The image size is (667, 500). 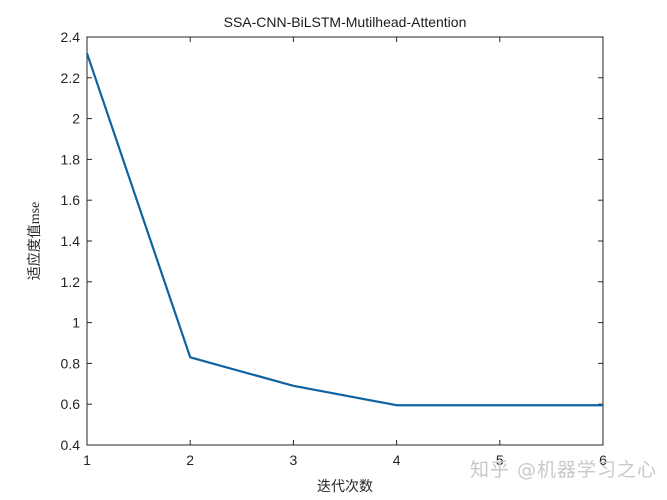 I want to click on y-tick-label: 1.2, so click(x=71, y=282).